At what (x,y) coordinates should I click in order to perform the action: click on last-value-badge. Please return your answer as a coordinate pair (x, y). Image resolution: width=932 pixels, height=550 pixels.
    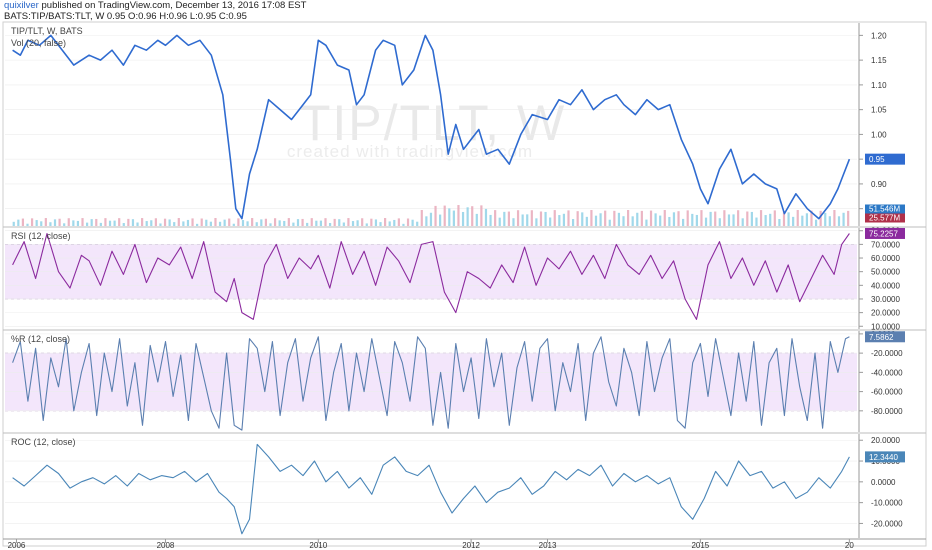
    Looking at the image, I should click on (885, 233).